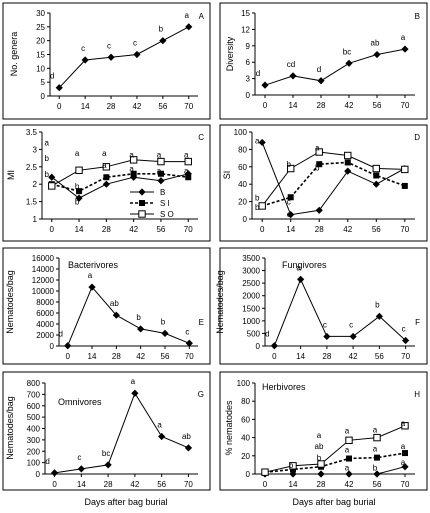 The width and height of the screenshot is (430, 513). What do you see at coordinates (120, 183) in the screenshot?
I see `series-line-S I` at bounding box center [120, 183].